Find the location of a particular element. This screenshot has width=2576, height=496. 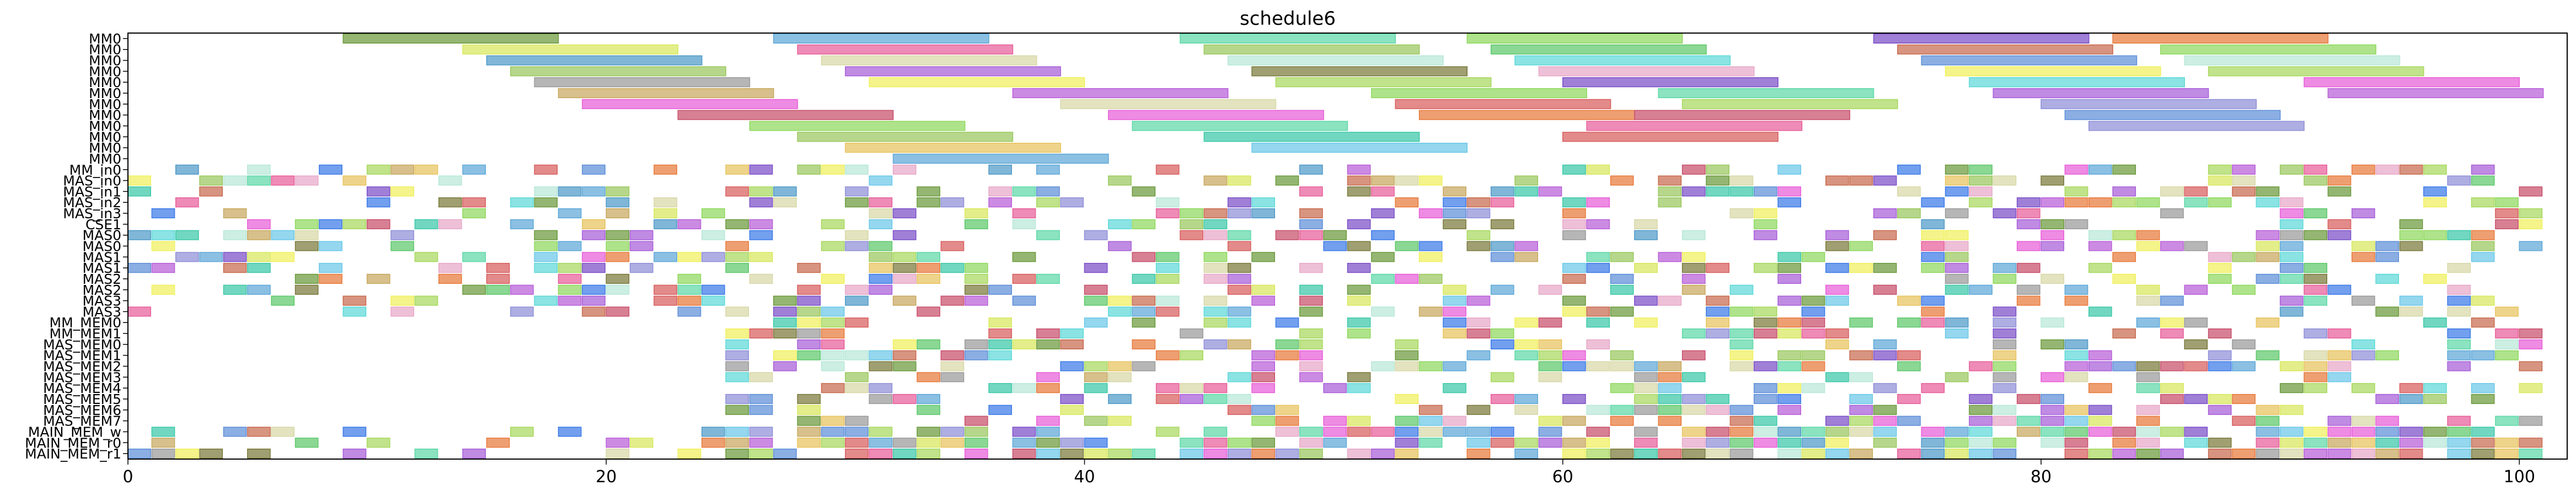

x-tick-label: 40 is located at coordinates (1084, 477).